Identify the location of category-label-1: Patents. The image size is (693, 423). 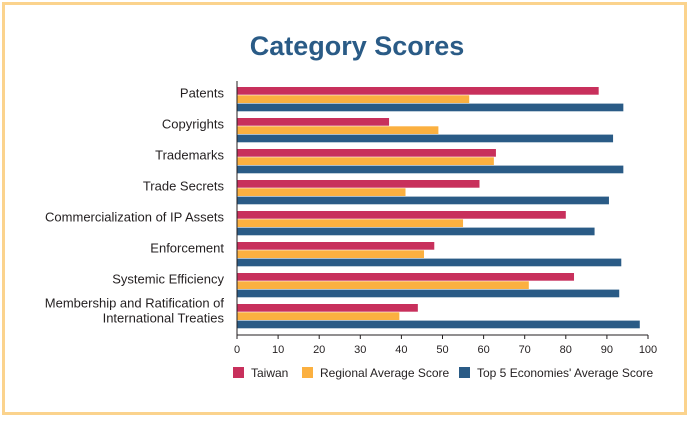
(202, 92).